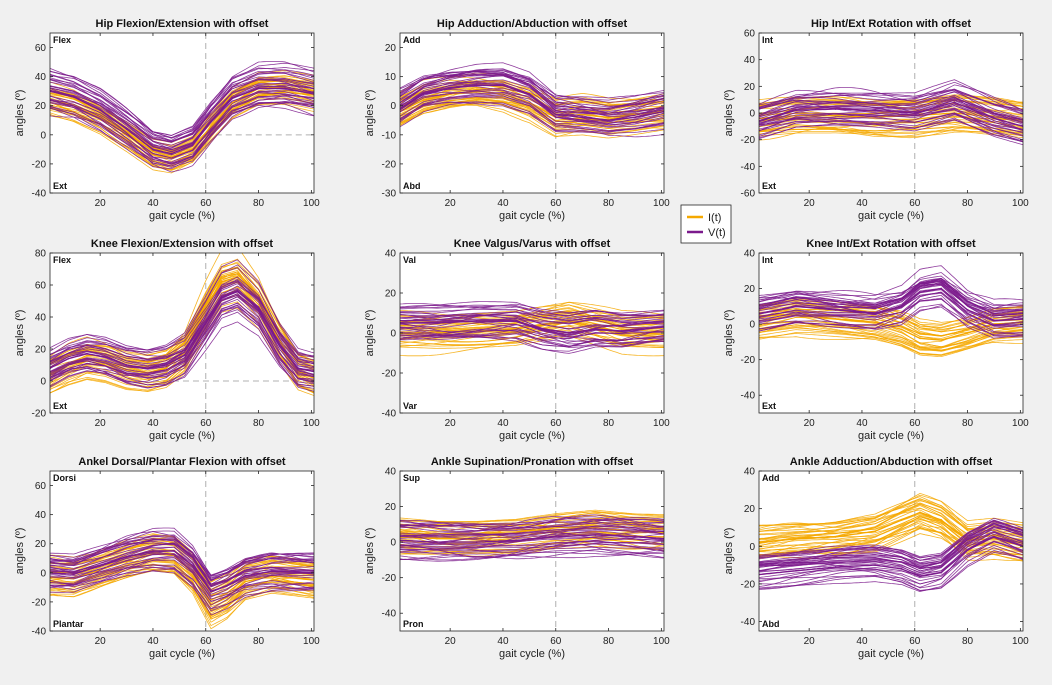 Image resolution: width=1052 pixels, height=685 pixels. Describe the element at coordinates (891, 216) in the screenshot. I see `x-axis-label: gait cycle (%)` at that location.